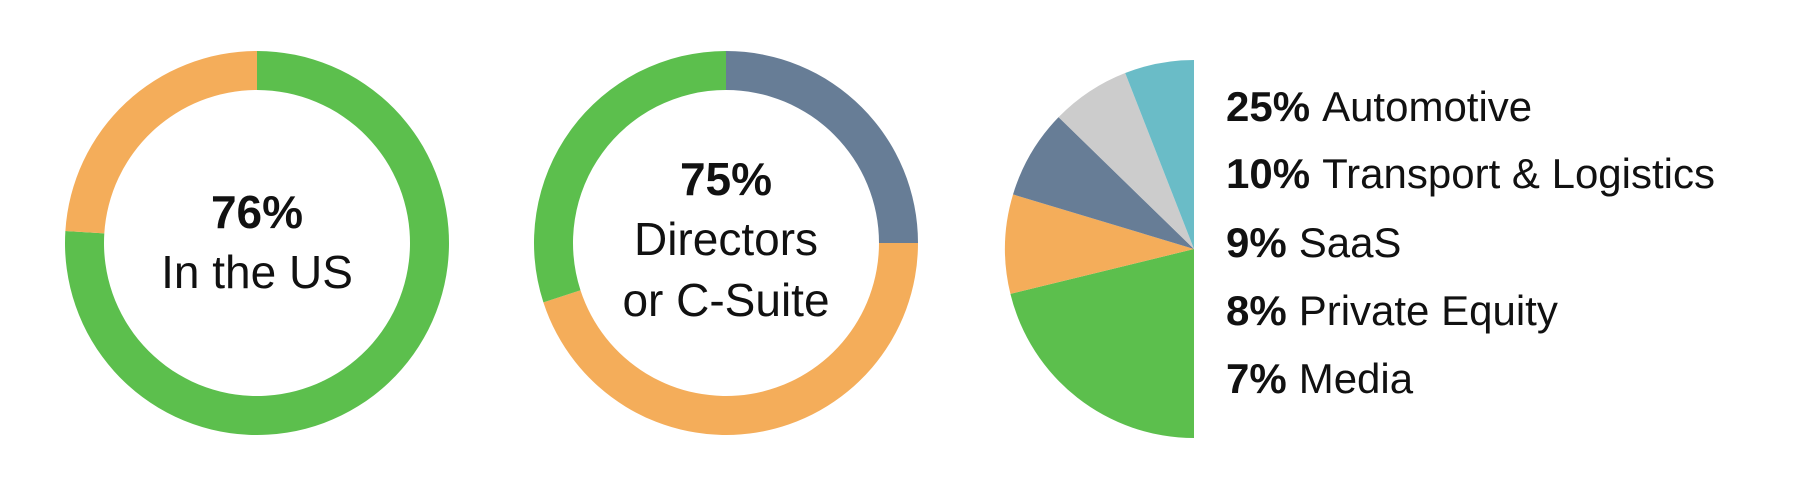 This screenshot has width=1808, height=496. What do you see at coordinates (1256, 310) in the screenshot?
I see `legend-value: 8%` at bounding box center [1256, 310].